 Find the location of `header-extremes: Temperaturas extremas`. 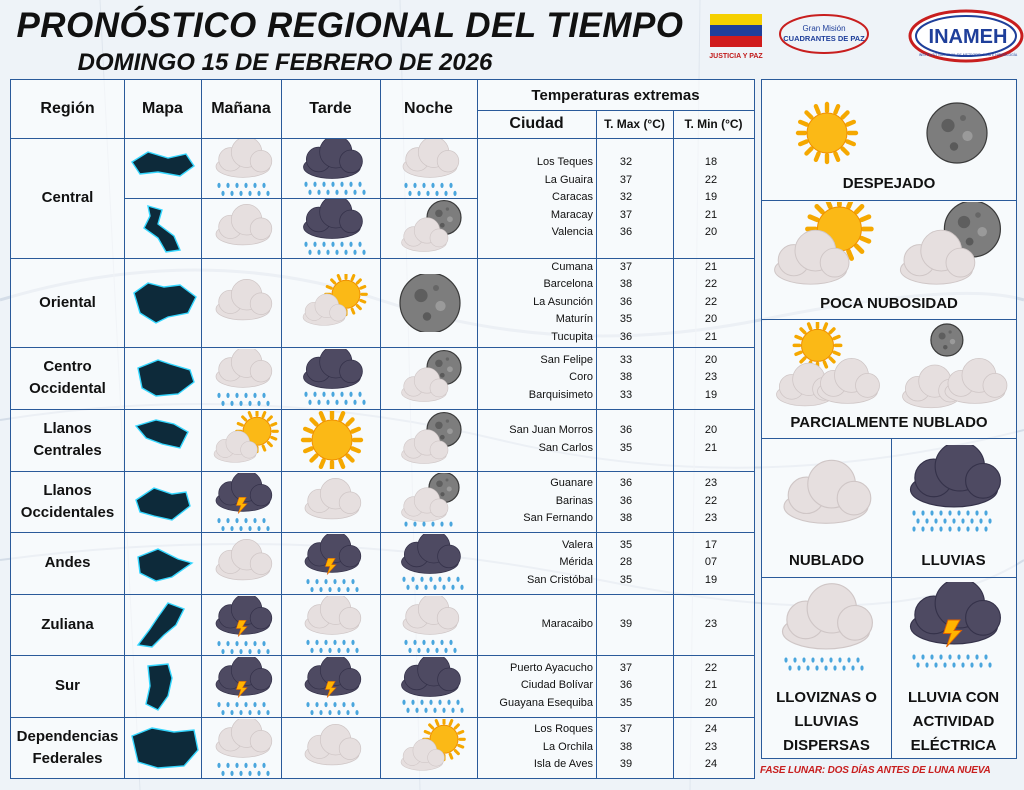

header-extremes: Temperaturas extremas is located at coordinates (615, 95).